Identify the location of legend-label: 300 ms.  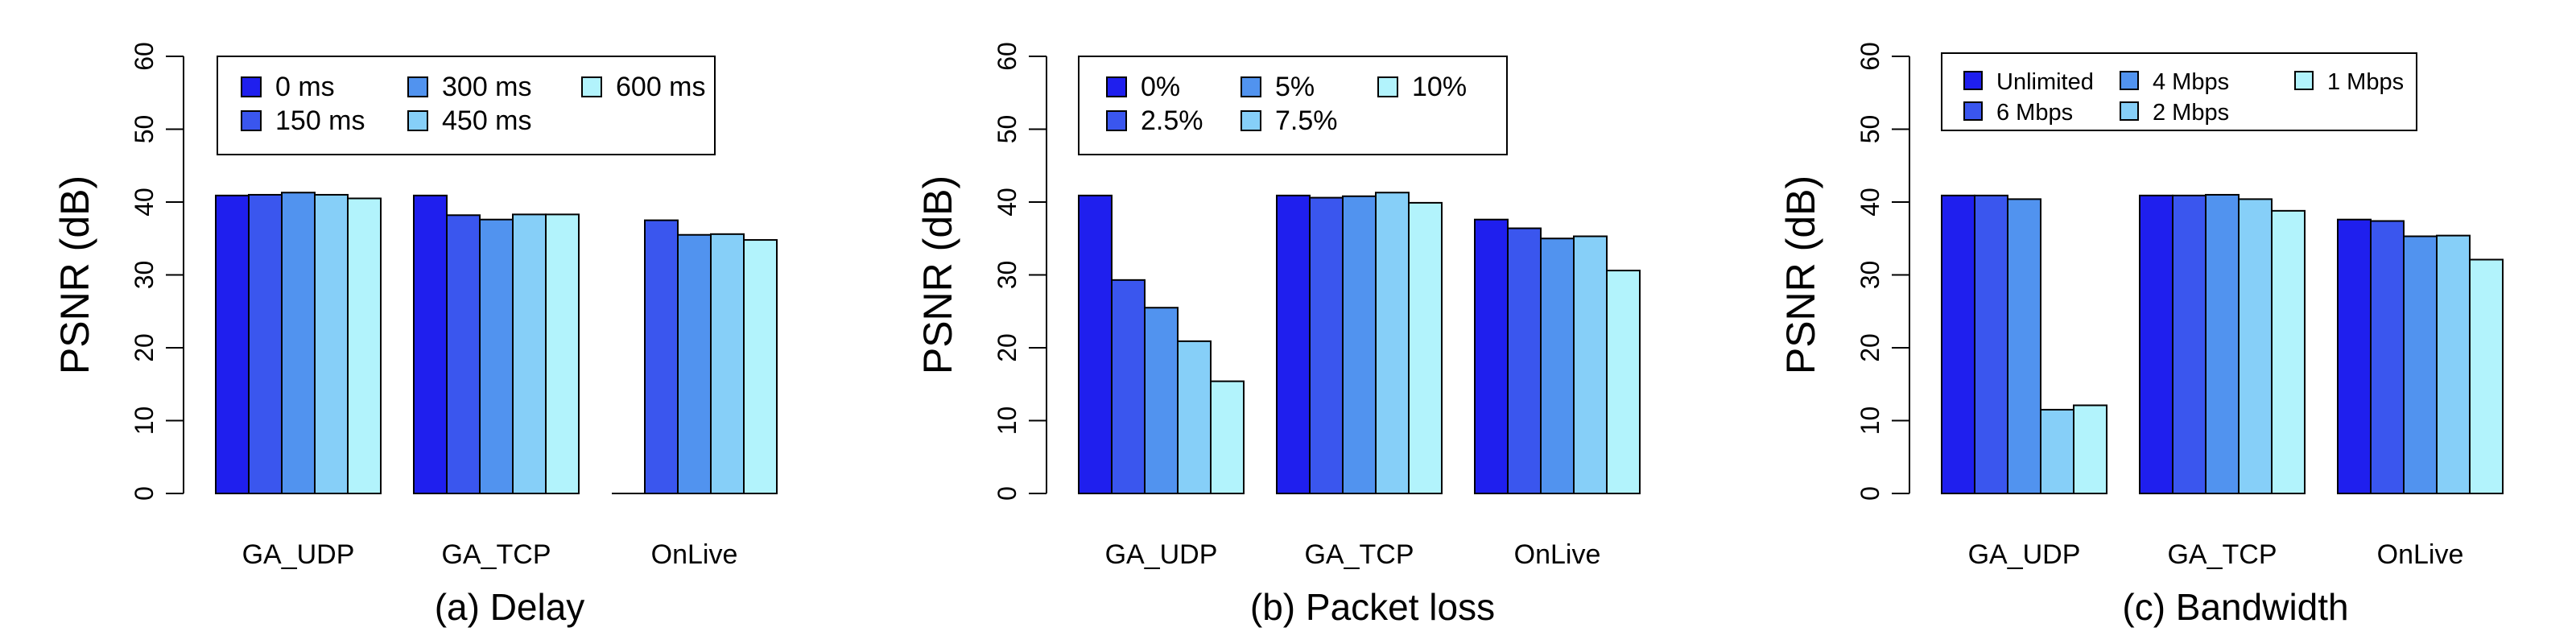
(487, 87).